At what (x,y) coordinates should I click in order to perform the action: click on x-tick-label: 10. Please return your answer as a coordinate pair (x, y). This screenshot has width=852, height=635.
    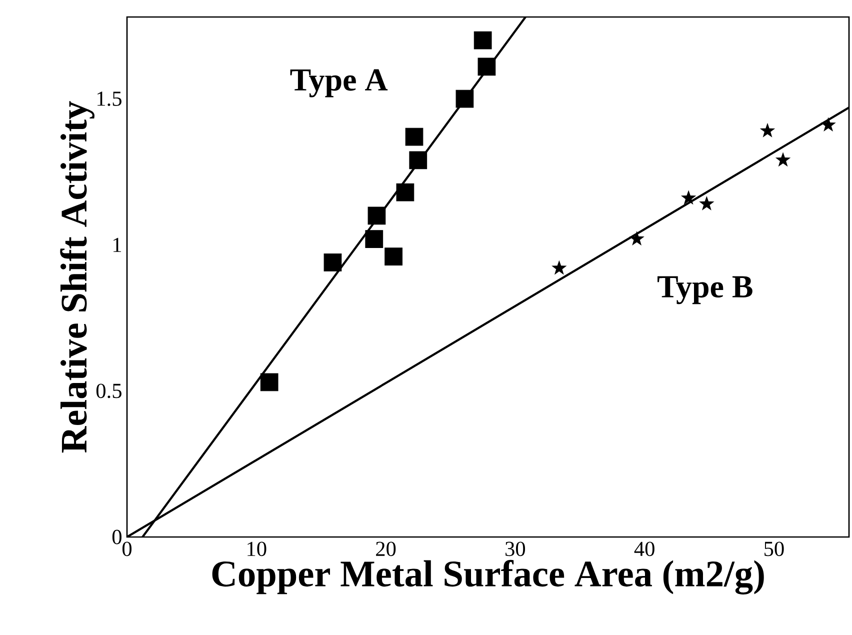
    Looking at the image, I should click on (257, 549).